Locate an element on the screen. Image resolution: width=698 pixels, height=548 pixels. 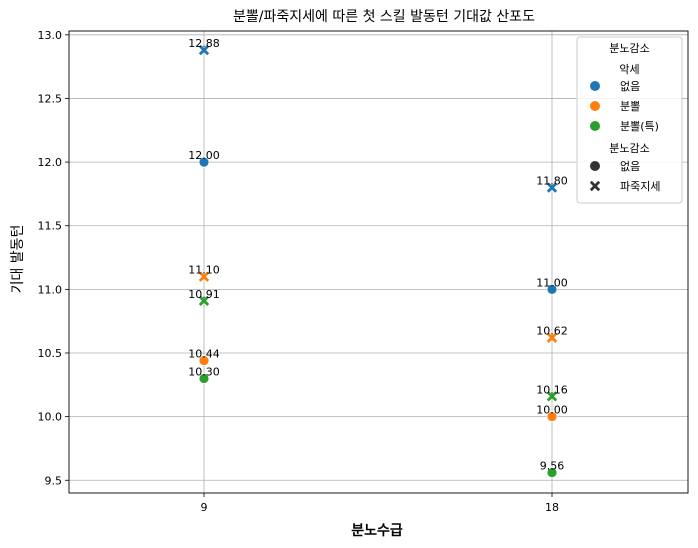
data-label: 11.10 is located at coordinates (204, 270).